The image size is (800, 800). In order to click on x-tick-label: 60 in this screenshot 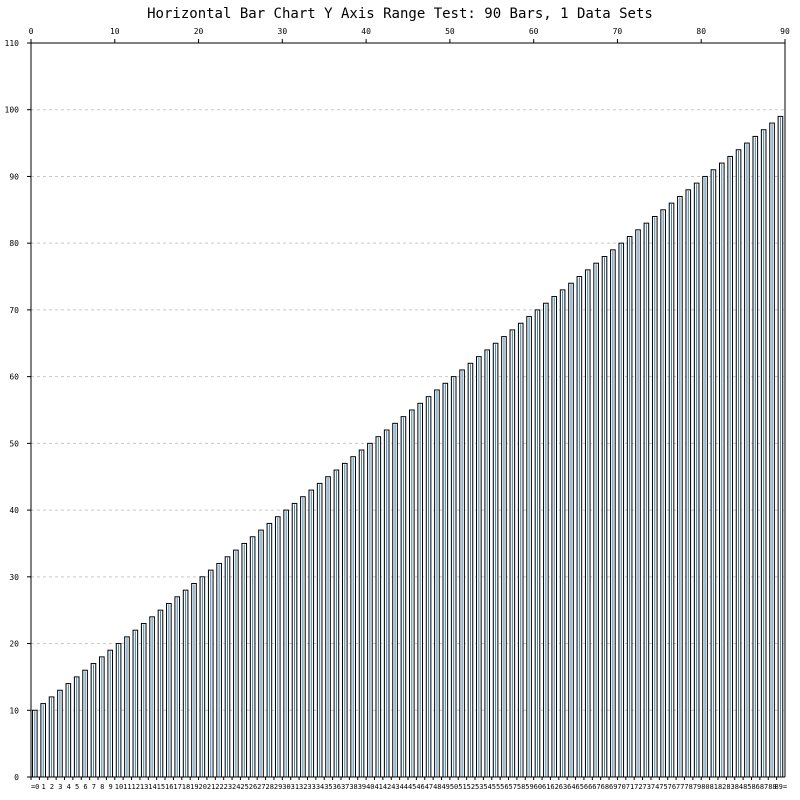, I will do `click(538, 787)`.